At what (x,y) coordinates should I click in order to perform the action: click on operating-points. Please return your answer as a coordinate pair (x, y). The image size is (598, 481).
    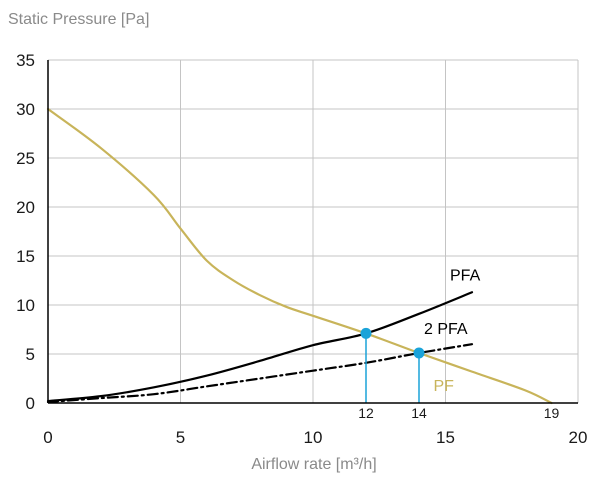
    Looking at the image, I should click on (392, 365).